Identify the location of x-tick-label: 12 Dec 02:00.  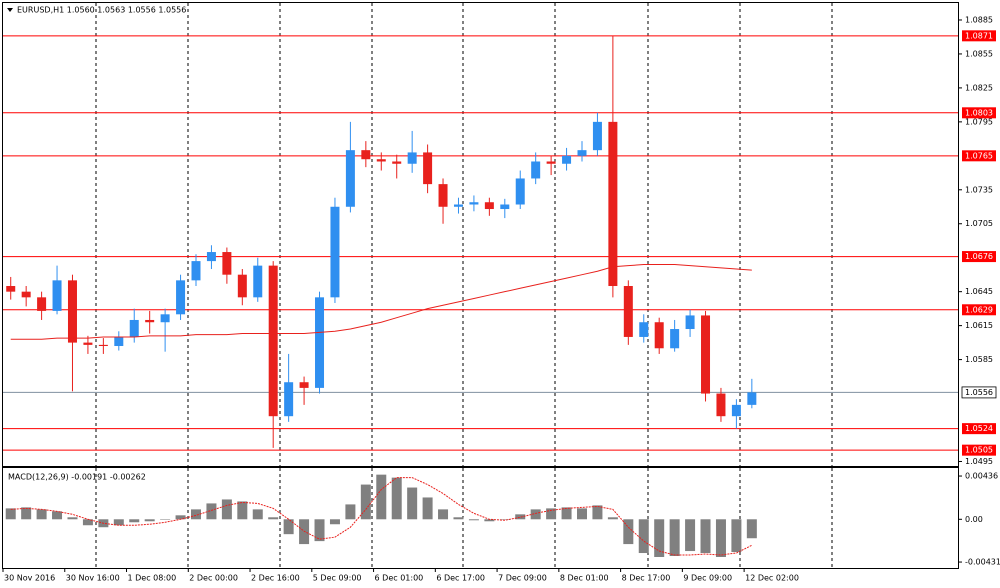
(772, 578).